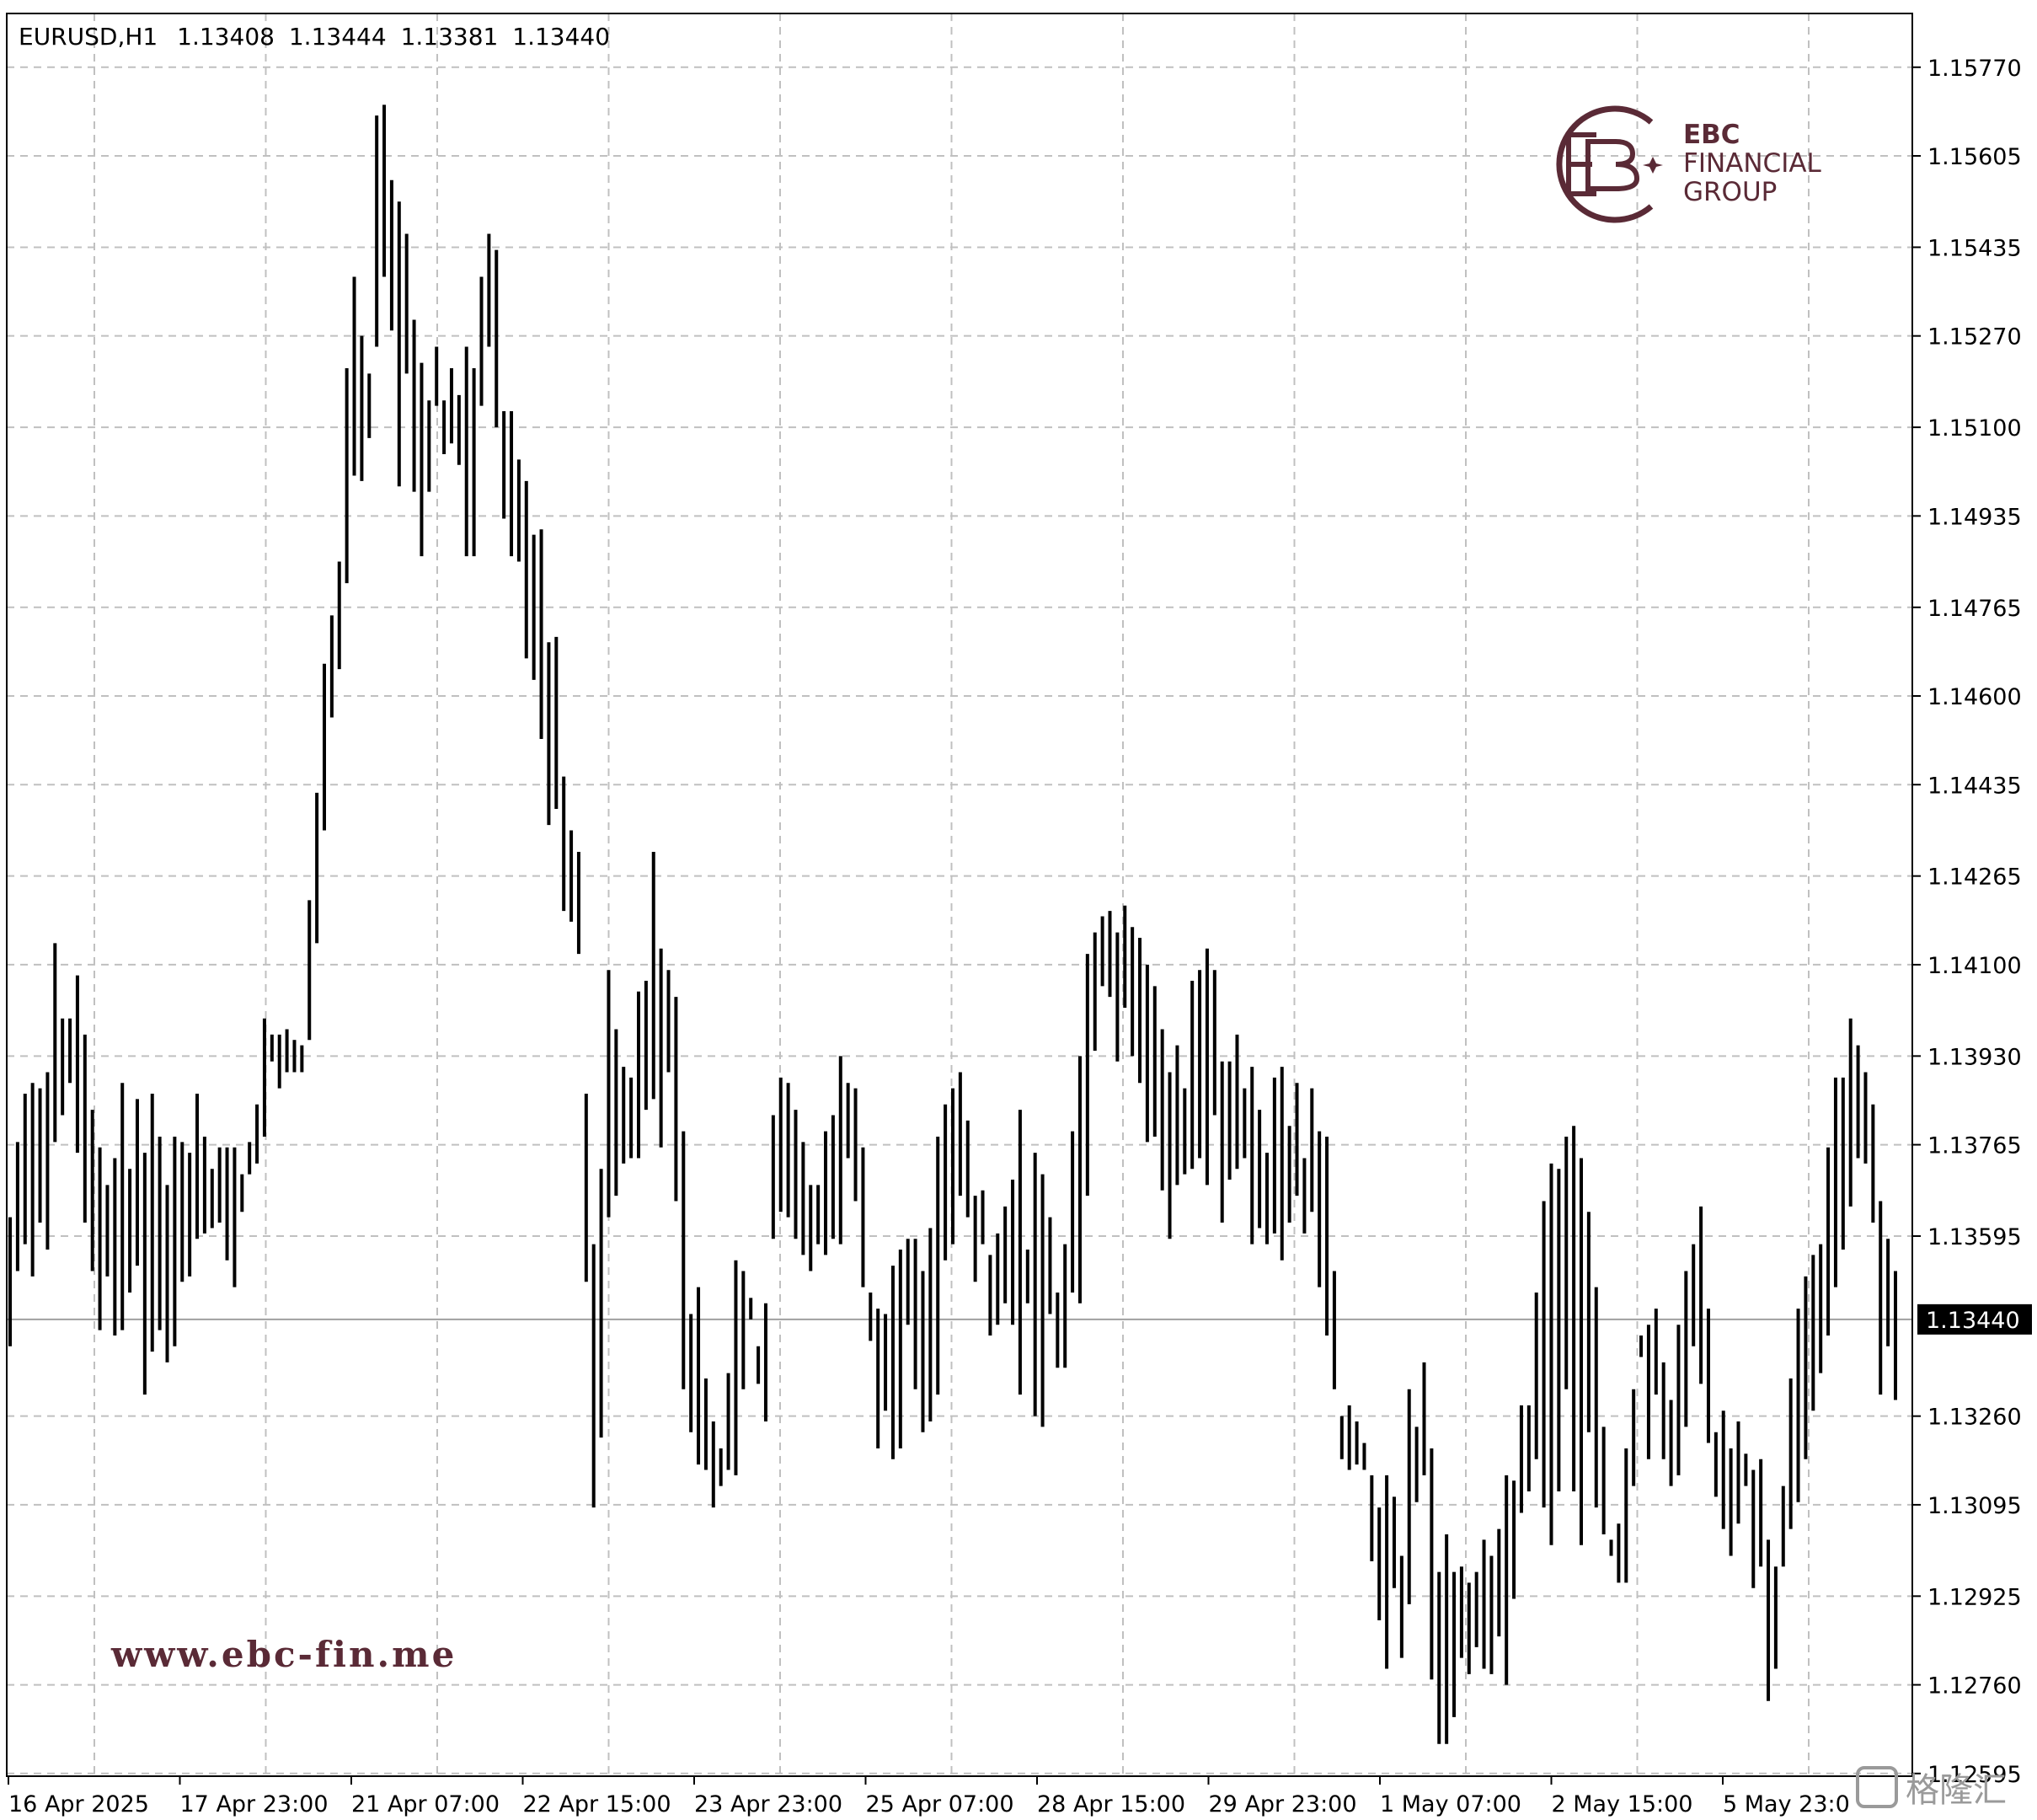 The height and width of the screenshot is (1820, 2037). Describe the element at coordinates (1974, 877) in the screenshot. I see `y-tick-label: 1.14265` at that location.